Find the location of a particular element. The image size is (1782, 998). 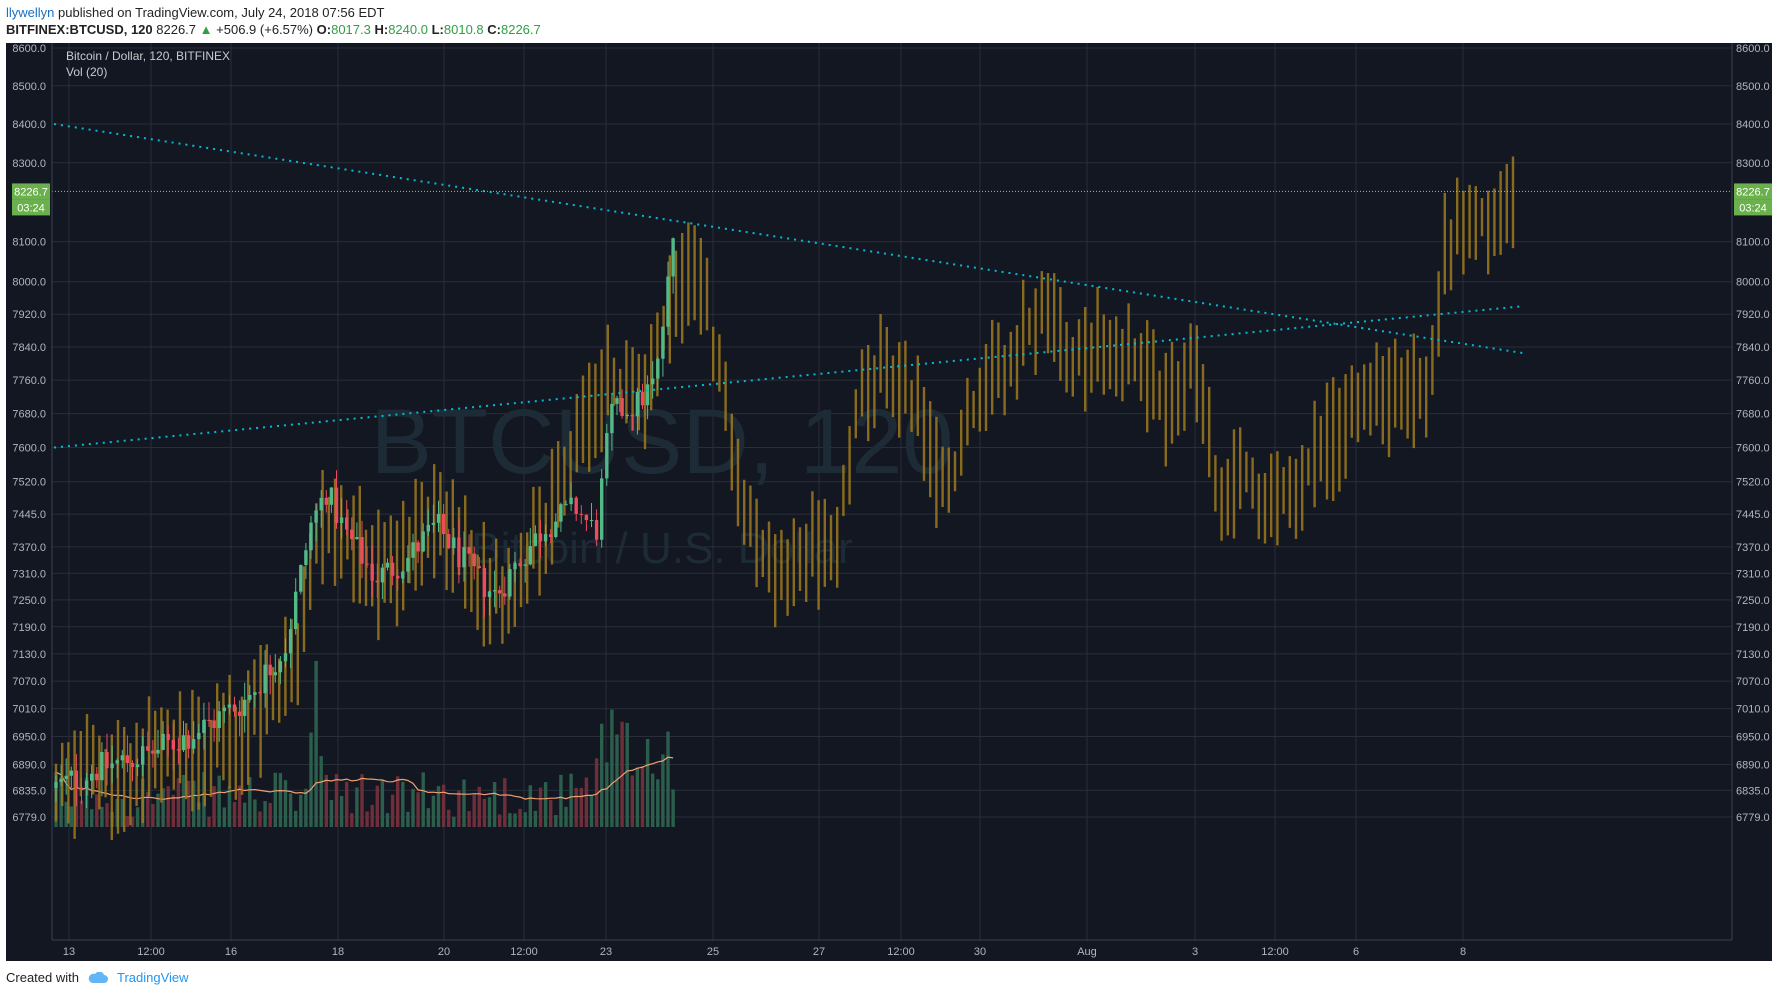

y-tick-label-left: 7760.0 is located at coordinates (29, 381).